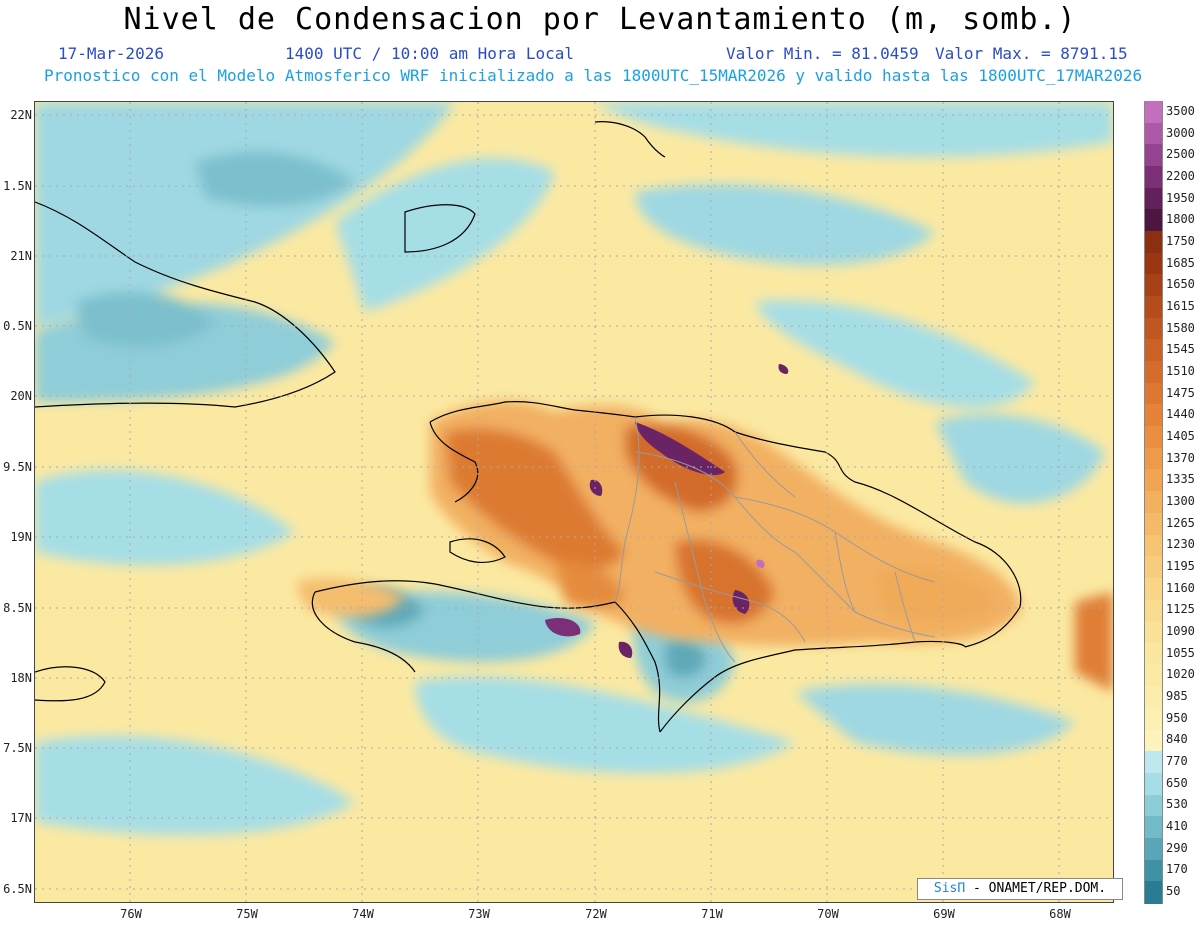  What do you see at coordinates (1180, 197) in the screenshot?
I see `colorbar-label: 1950` at bounding box center [1180, 197].